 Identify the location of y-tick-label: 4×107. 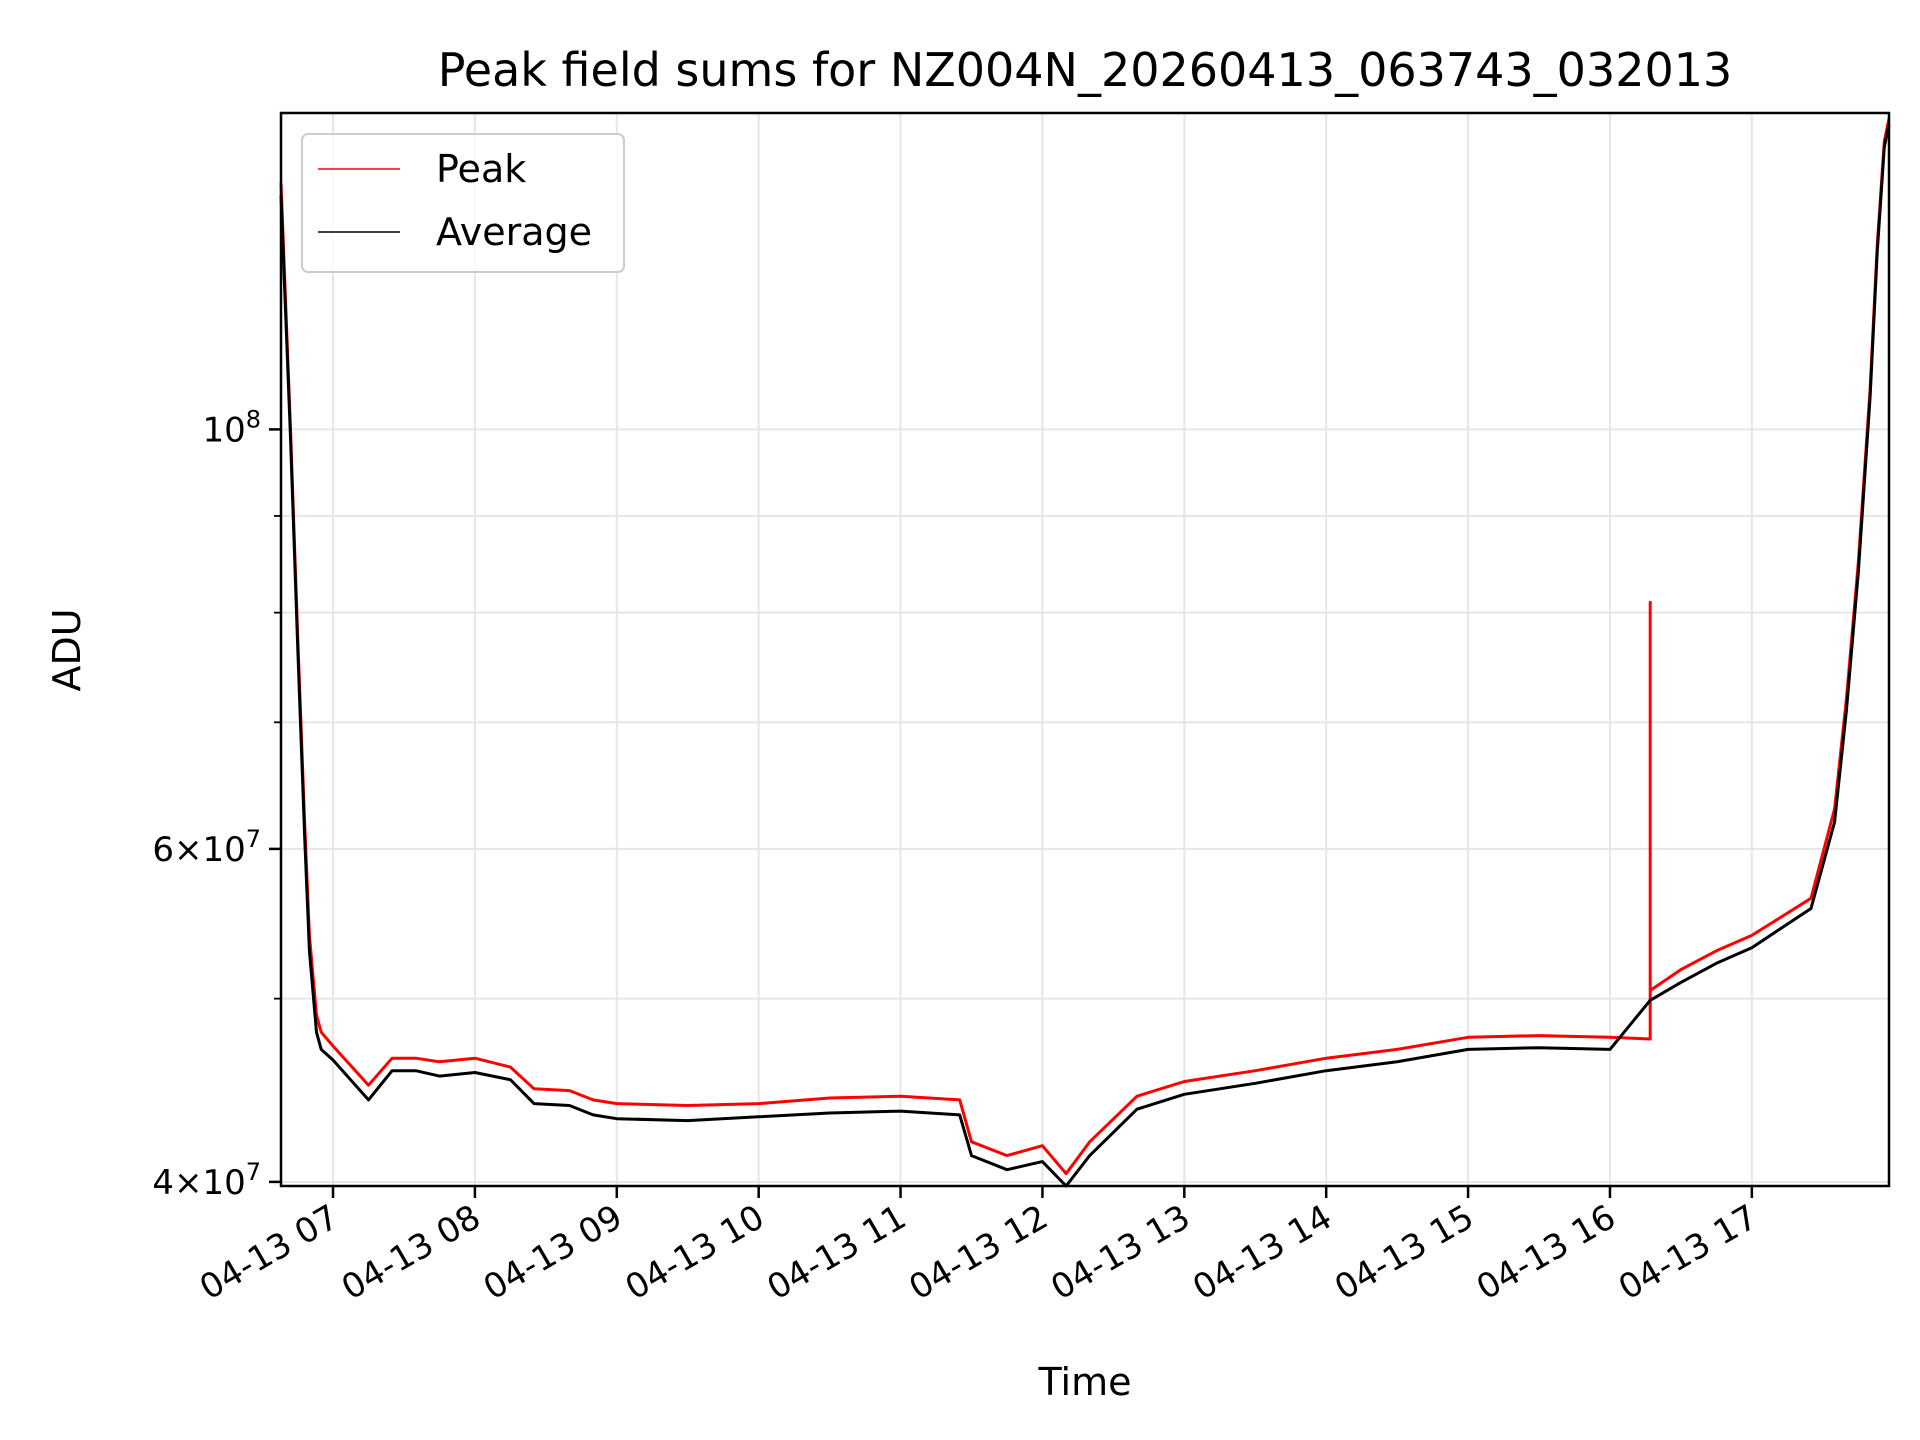
(206, 1180).